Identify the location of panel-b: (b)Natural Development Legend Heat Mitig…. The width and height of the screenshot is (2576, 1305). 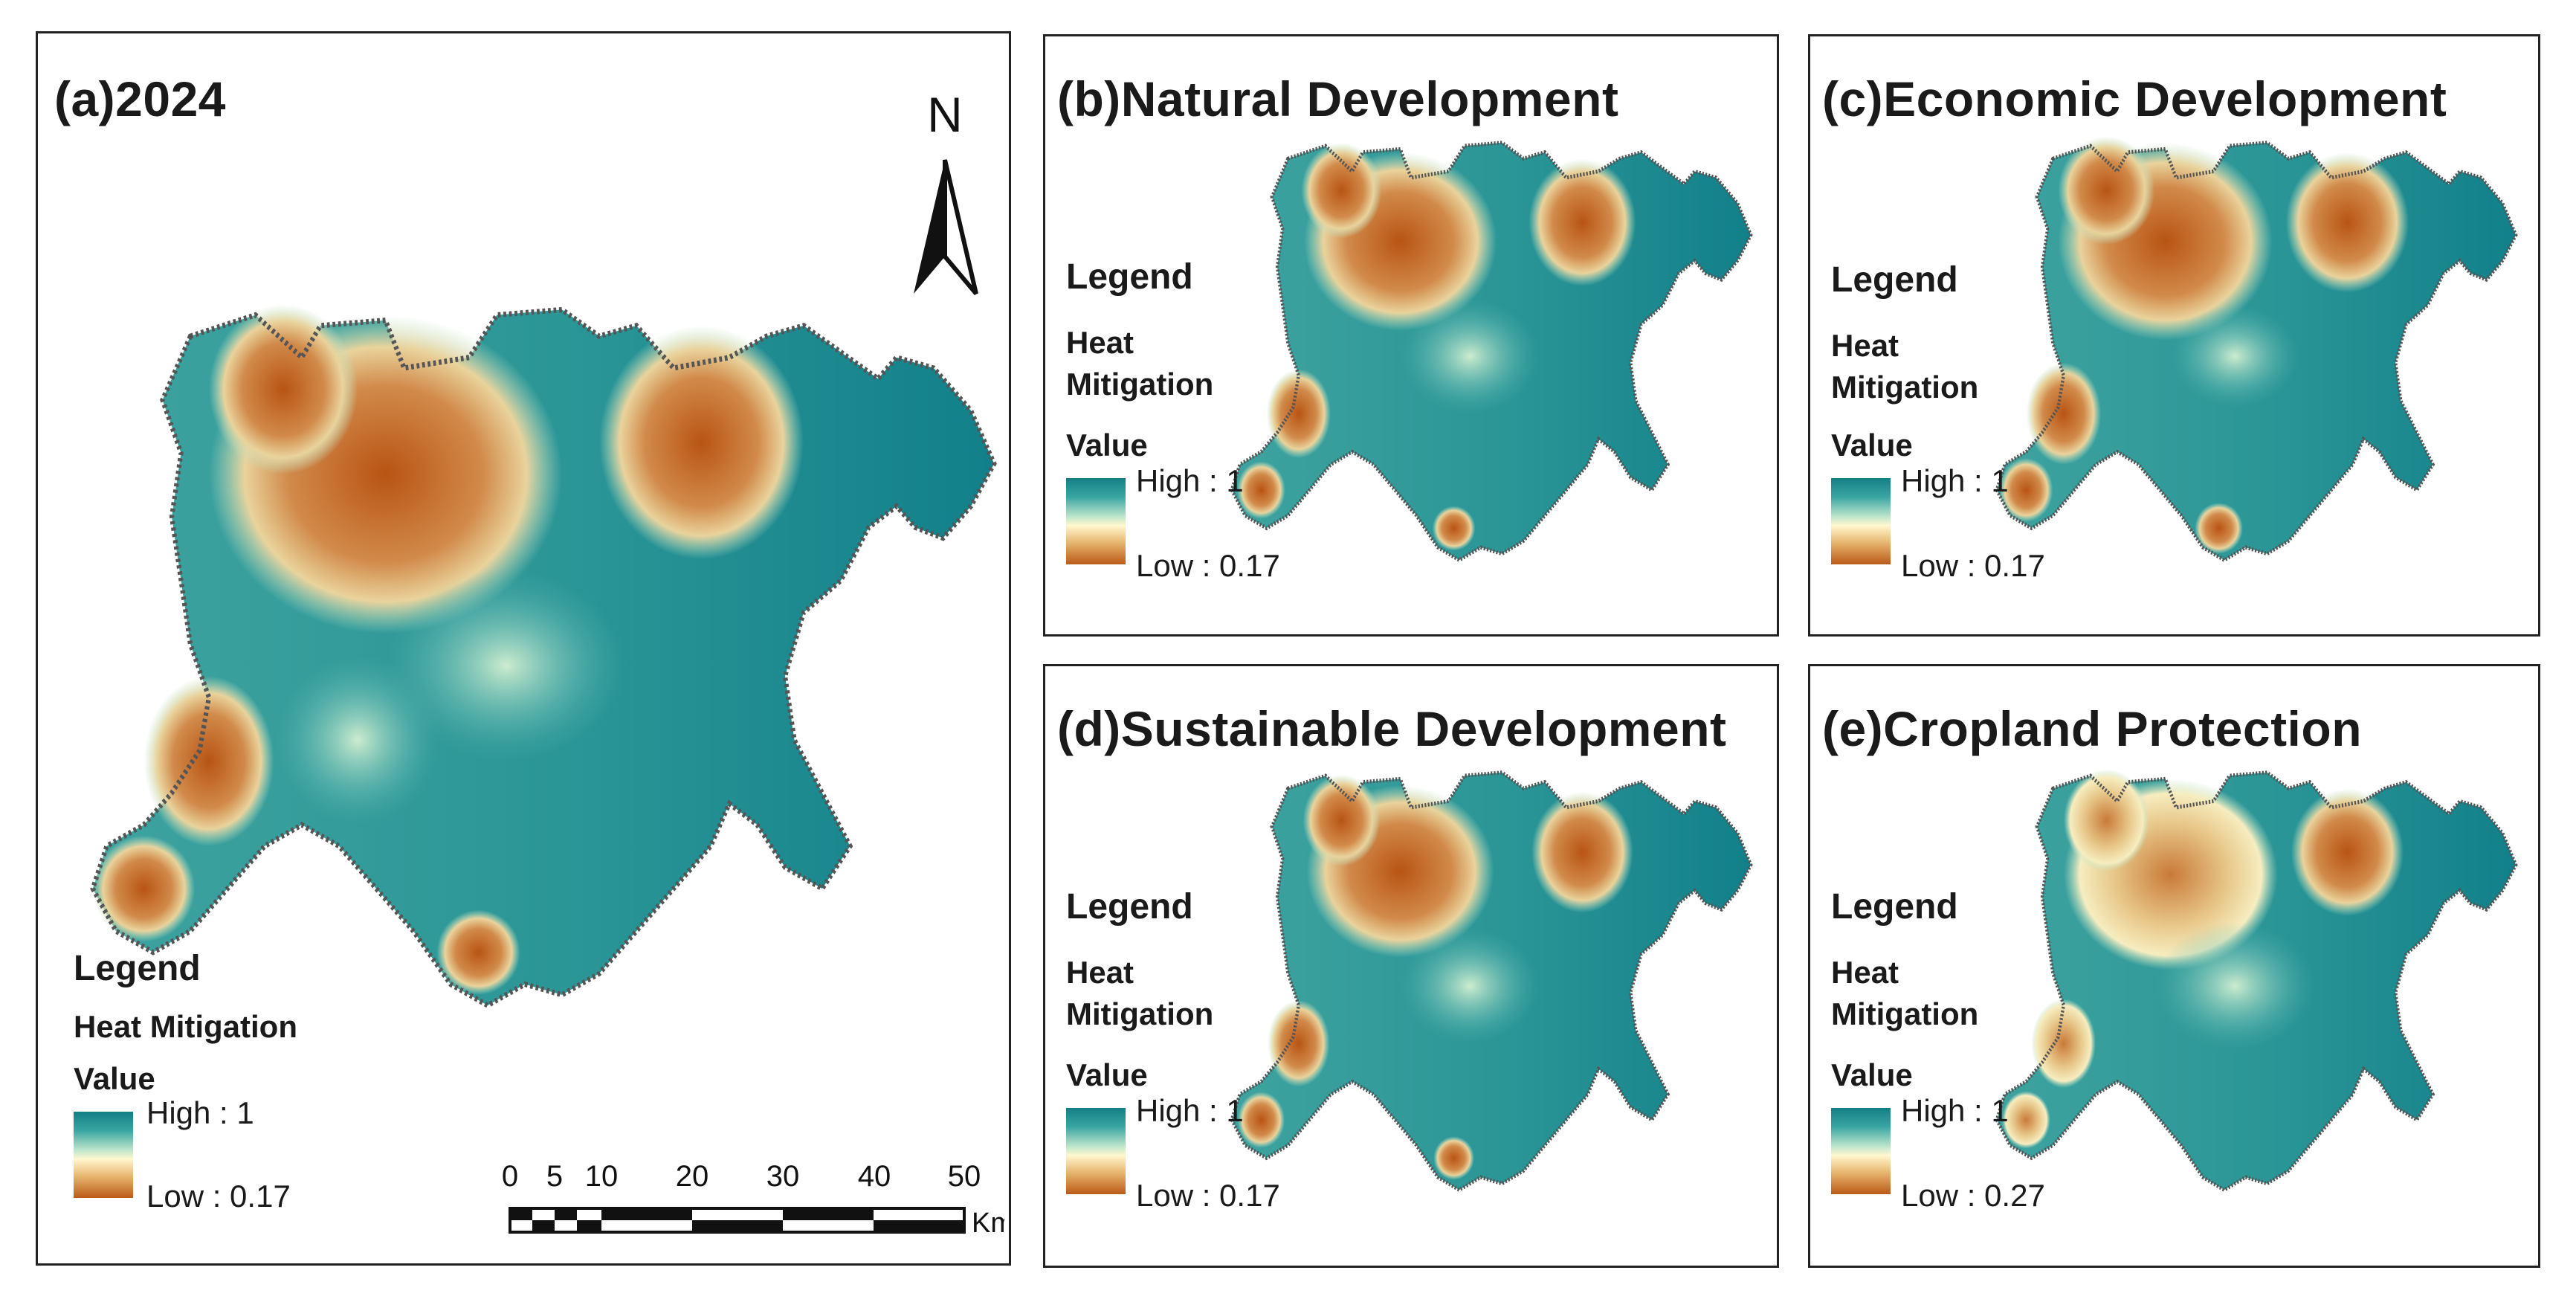
(1411, 335).